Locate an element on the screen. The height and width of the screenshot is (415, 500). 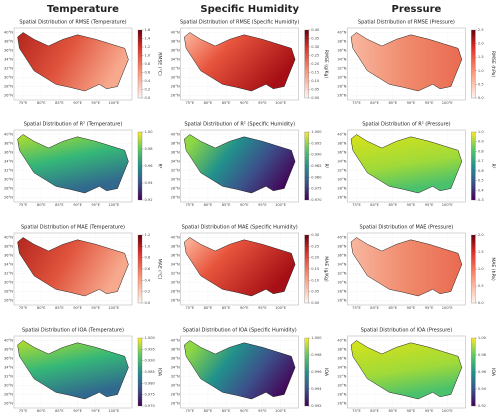
panel-title: Spatial Distribution of MAE (Pressure) is located at coordinates (407, 228).